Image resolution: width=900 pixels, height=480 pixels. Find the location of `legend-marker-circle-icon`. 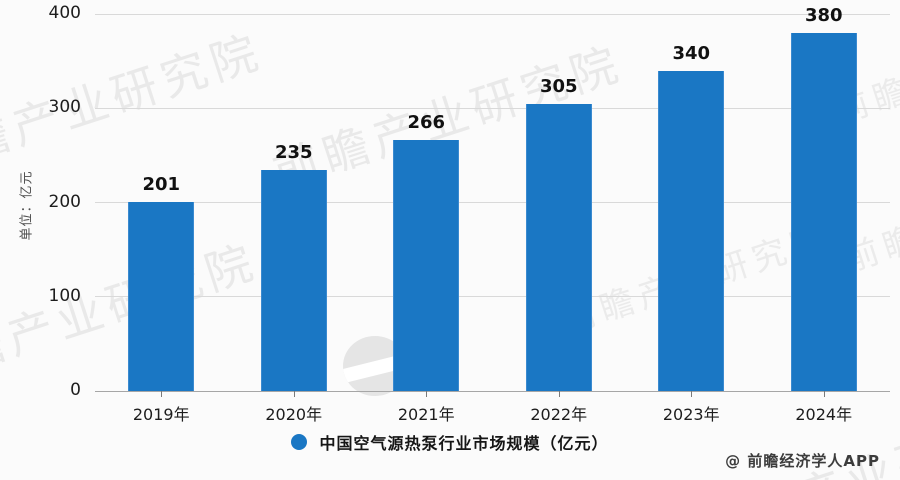

legend-marker-circle-icon is located at coordinates (299, 442).